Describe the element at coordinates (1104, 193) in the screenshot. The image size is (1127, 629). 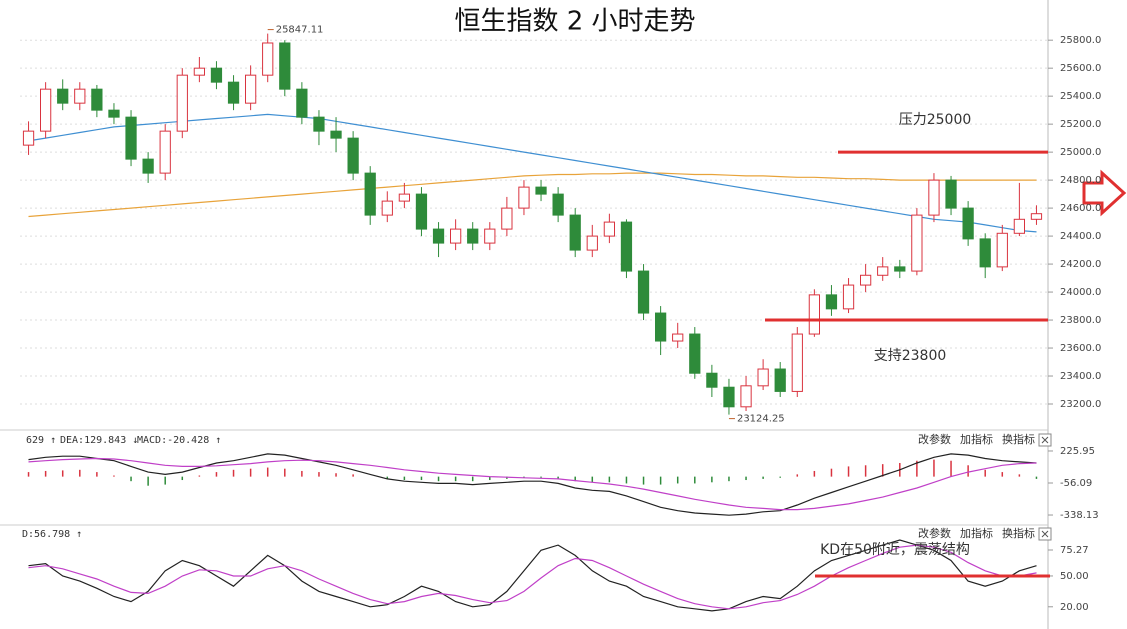
I see `arrow-icon` at that location.